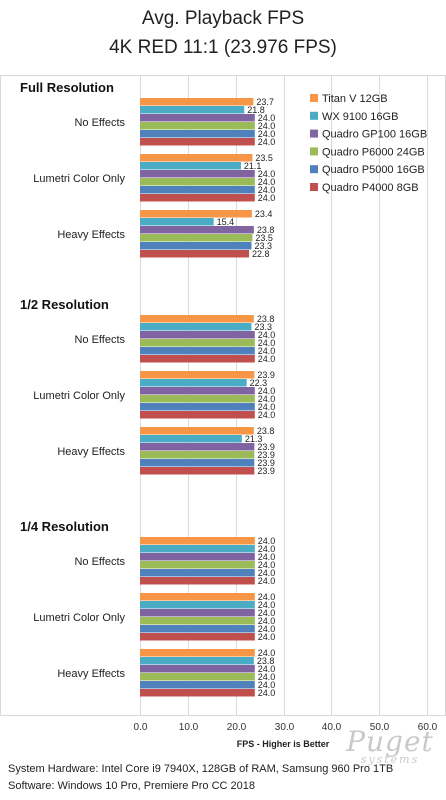 The image size is (446, 800). Describe the element at coordinates (360, 117) in the screenshot. I see `legend-entry: WX 9100 16GB` at that location.